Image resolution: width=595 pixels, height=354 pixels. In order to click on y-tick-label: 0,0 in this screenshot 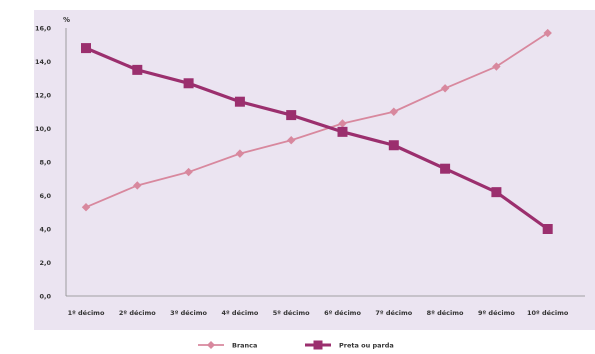, I will do `click(45, 297)`.